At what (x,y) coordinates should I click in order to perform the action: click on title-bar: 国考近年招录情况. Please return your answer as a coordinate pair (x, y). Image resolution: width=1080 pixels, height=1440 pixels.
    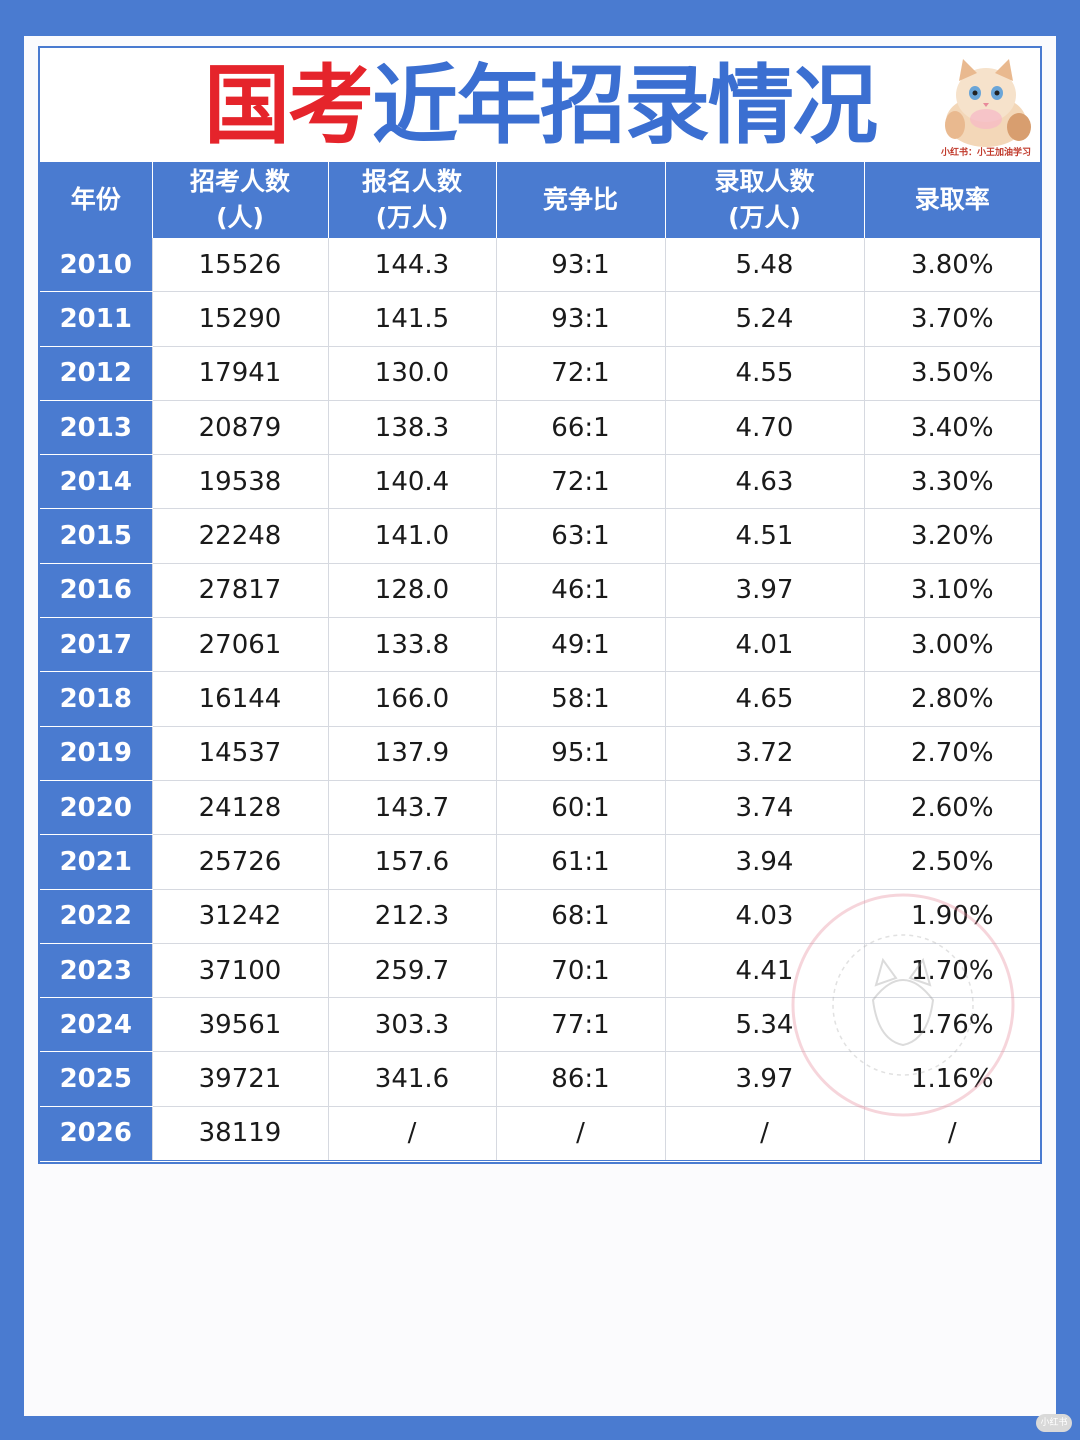
    Looking at the image, I should click on (540, 105).